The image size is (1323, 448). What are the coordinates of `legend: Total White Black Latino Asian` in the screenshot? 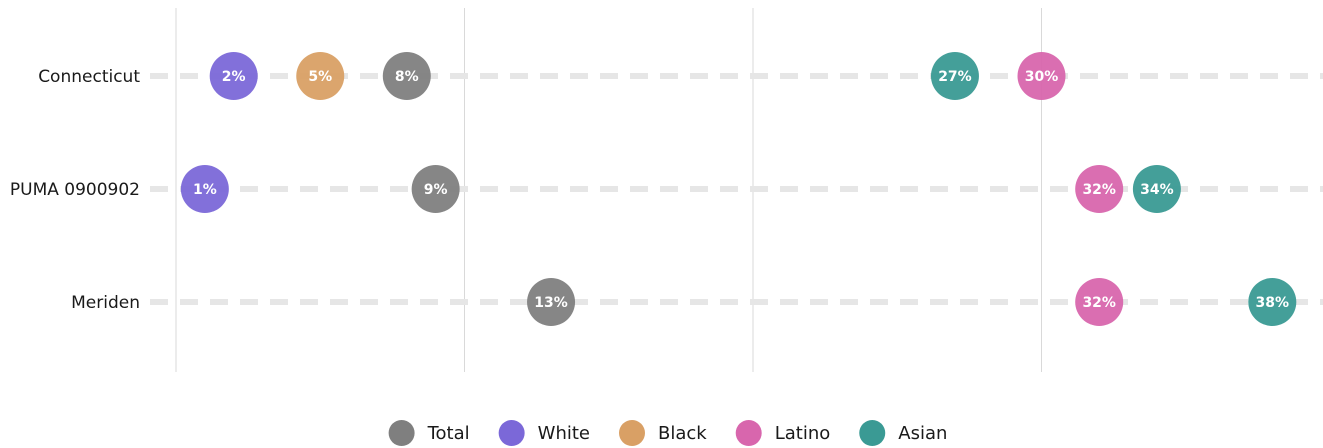 It's located at (667, 433).